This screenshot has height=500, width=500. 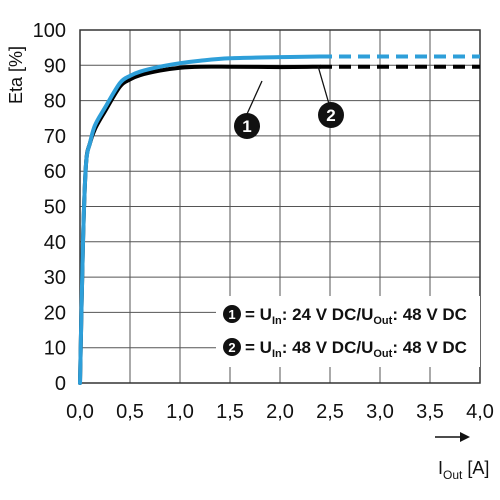 I want to click on x-axis-label-main: I, so click(x=440, y=468).